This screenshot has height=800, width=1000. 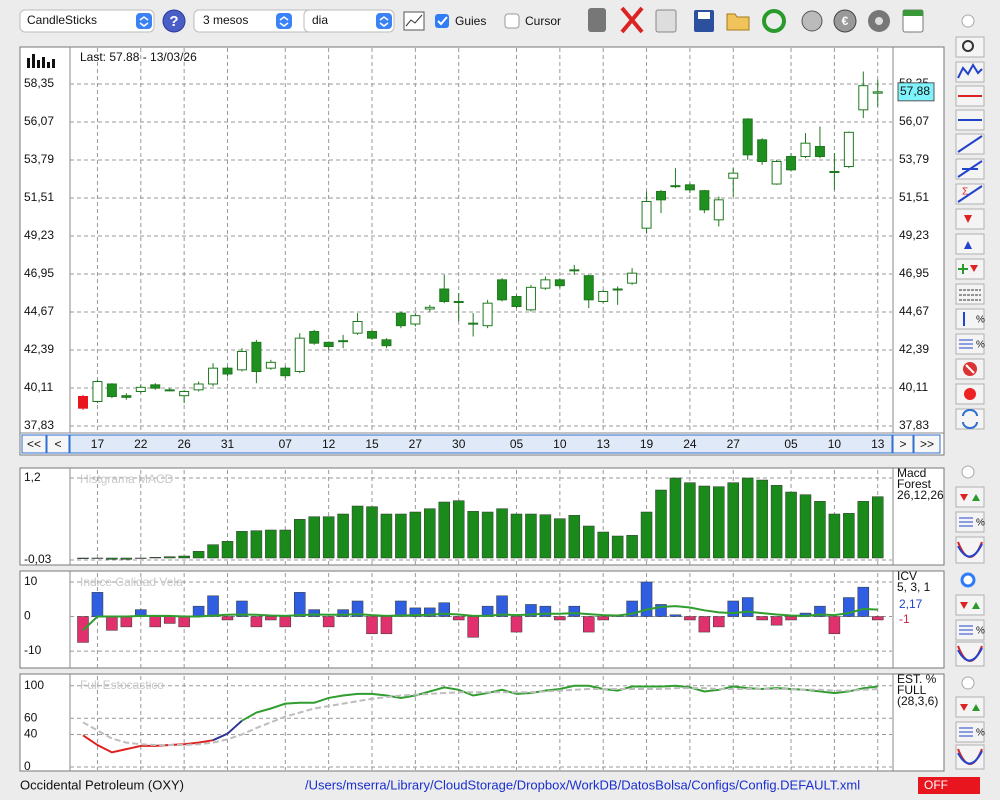 I want to click on x-tick-label: 30, so click(x=459, y=444).